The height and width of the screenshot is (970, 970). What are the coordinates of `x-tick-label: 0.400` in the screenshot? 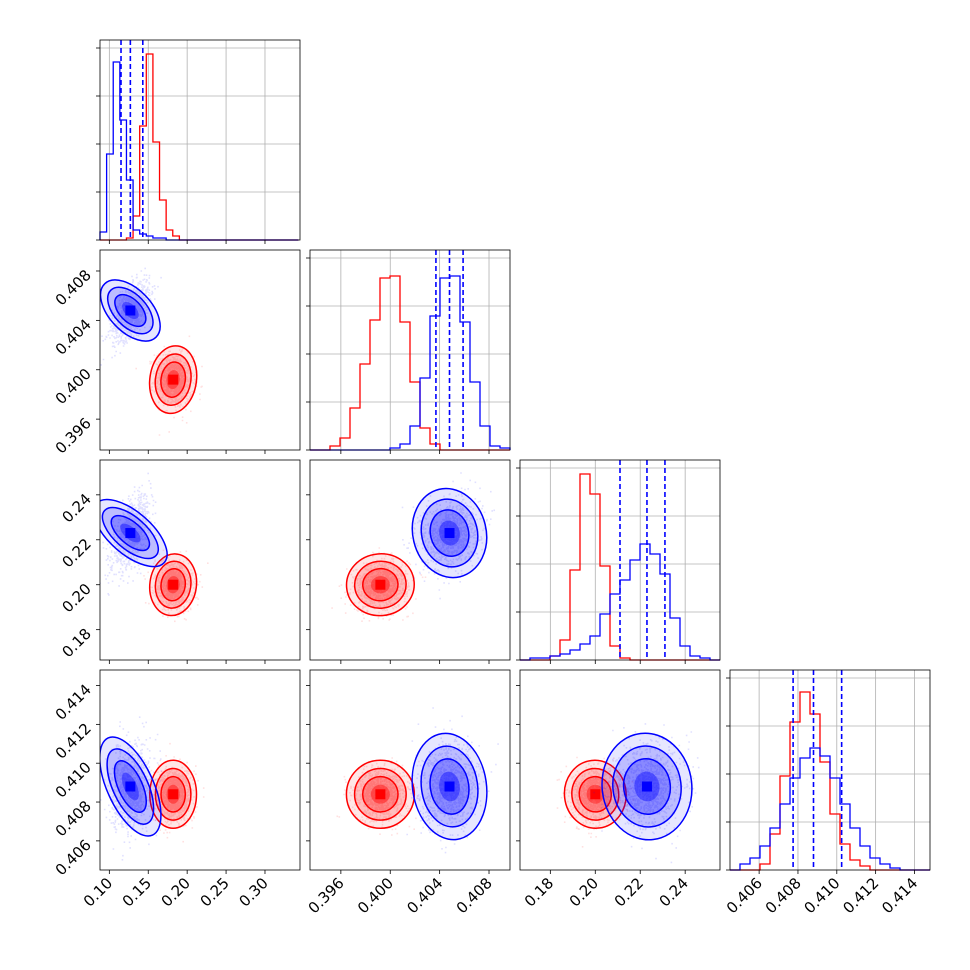 It's located at (375, 895).